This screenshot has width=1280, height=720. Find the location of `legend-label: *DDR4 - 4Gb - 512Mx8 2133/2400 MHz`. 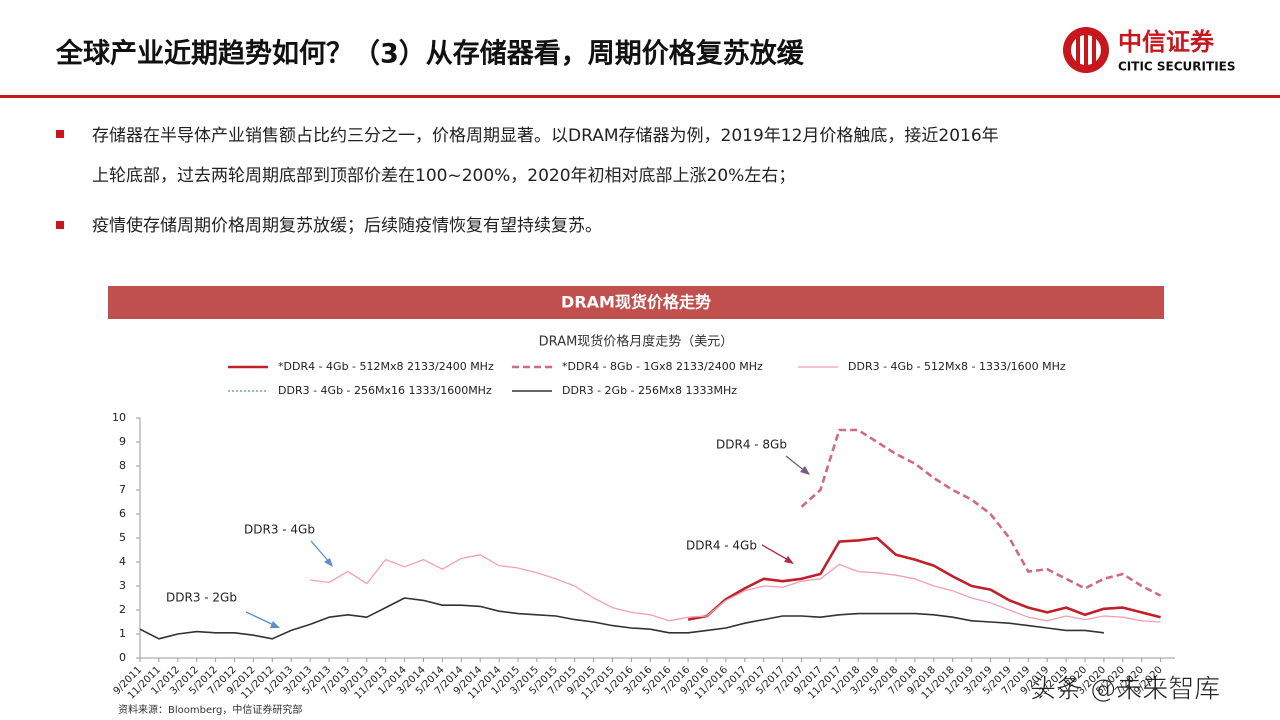

legend-label: *DDR4 - 4Gb - 512Mx8 2133/2400 MHz is located at coordinates (386, 366).